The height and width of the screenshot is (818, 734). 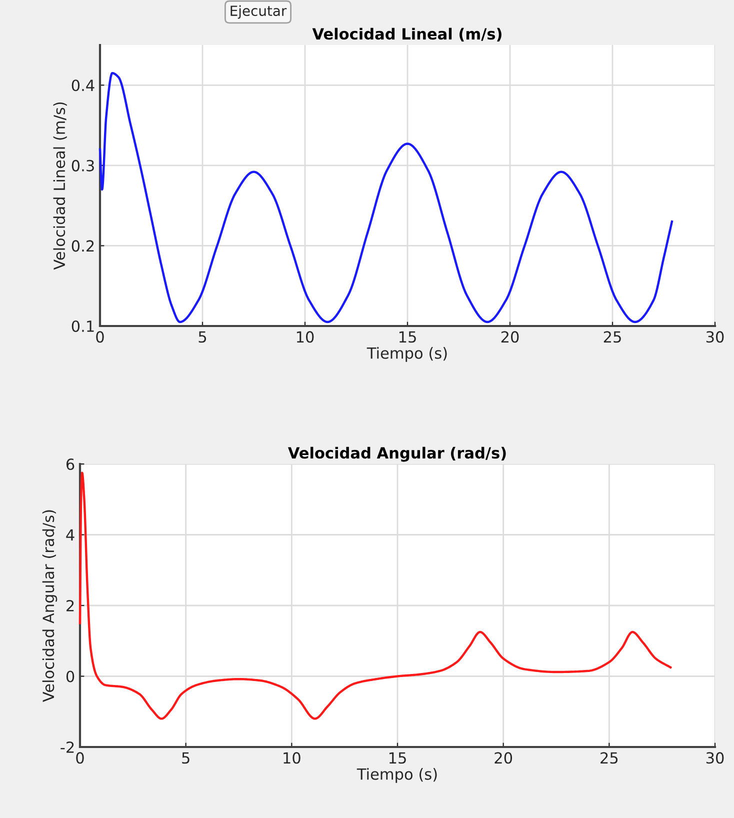 What do you see at coordinates (258, 12) in the screenshot?
I see `text: Ejecutar` at bounding box center [258, 12].